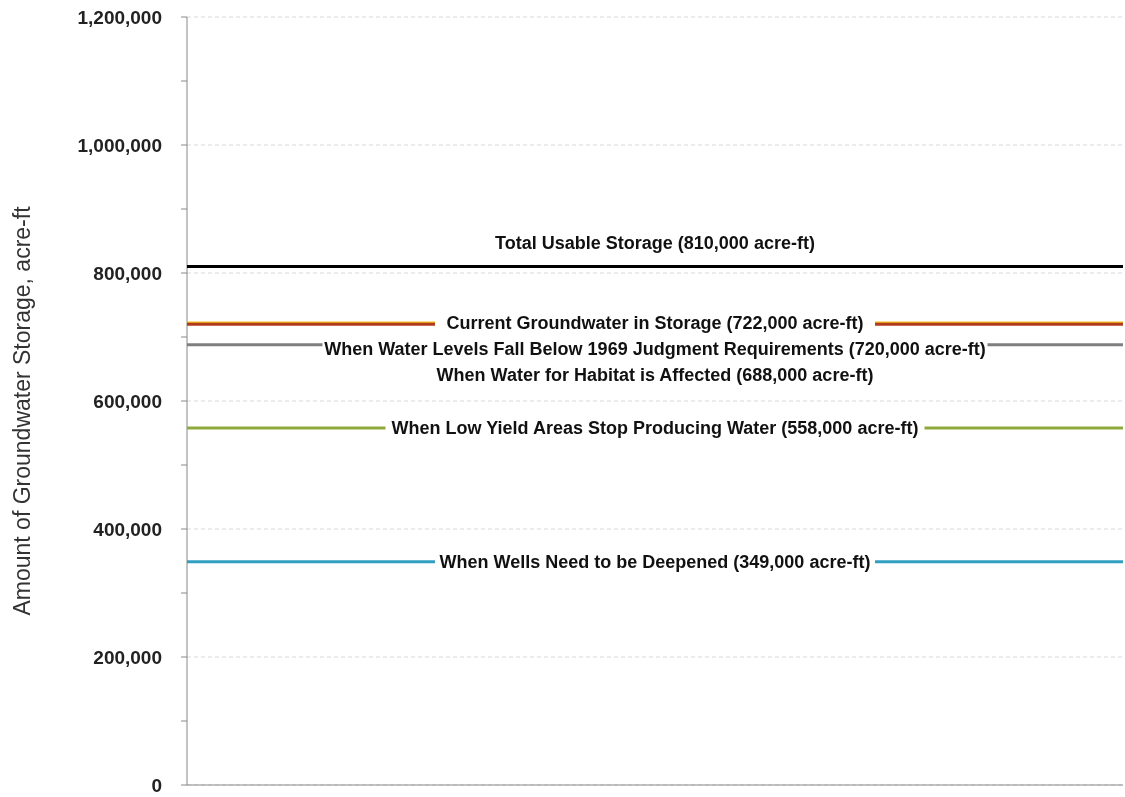  What do you see at coordinates (127, 529) in the screenshot?
I see `y-tick-label: 400,000` at bounding box center [127, 529].